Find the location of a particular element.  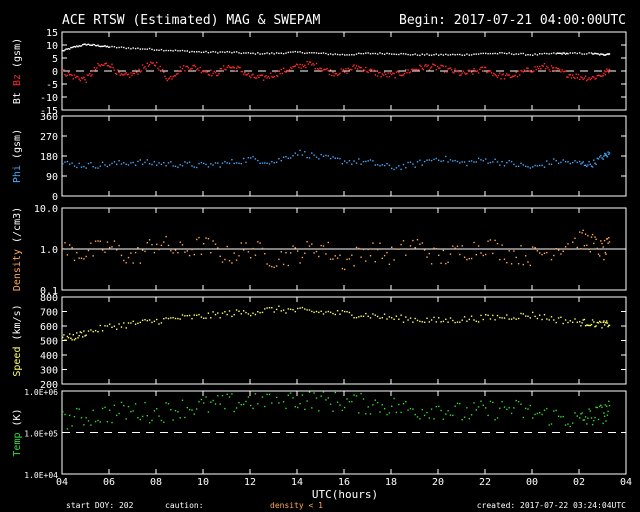

y-tick-label: 1.0 is located at coordinates (49, 250).